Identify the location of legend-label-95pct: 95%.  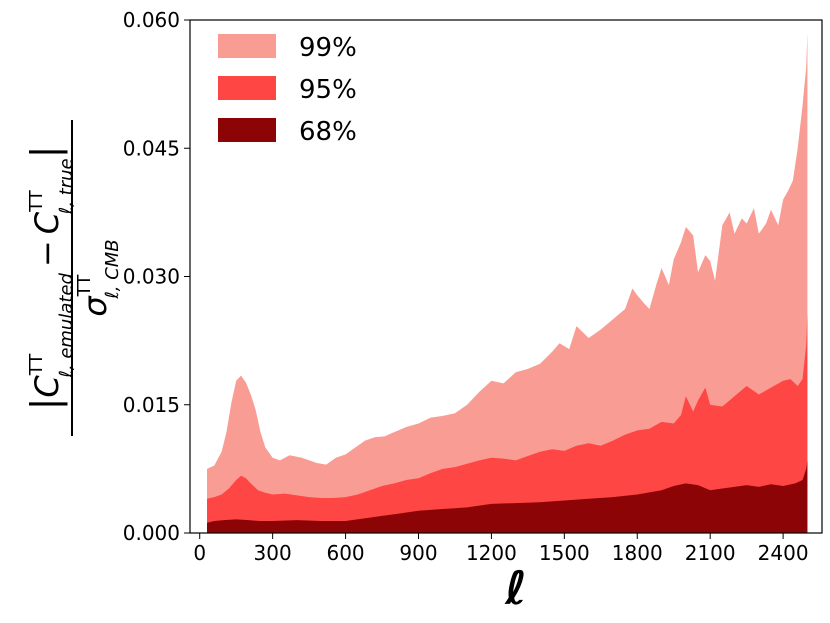
(328, 90).